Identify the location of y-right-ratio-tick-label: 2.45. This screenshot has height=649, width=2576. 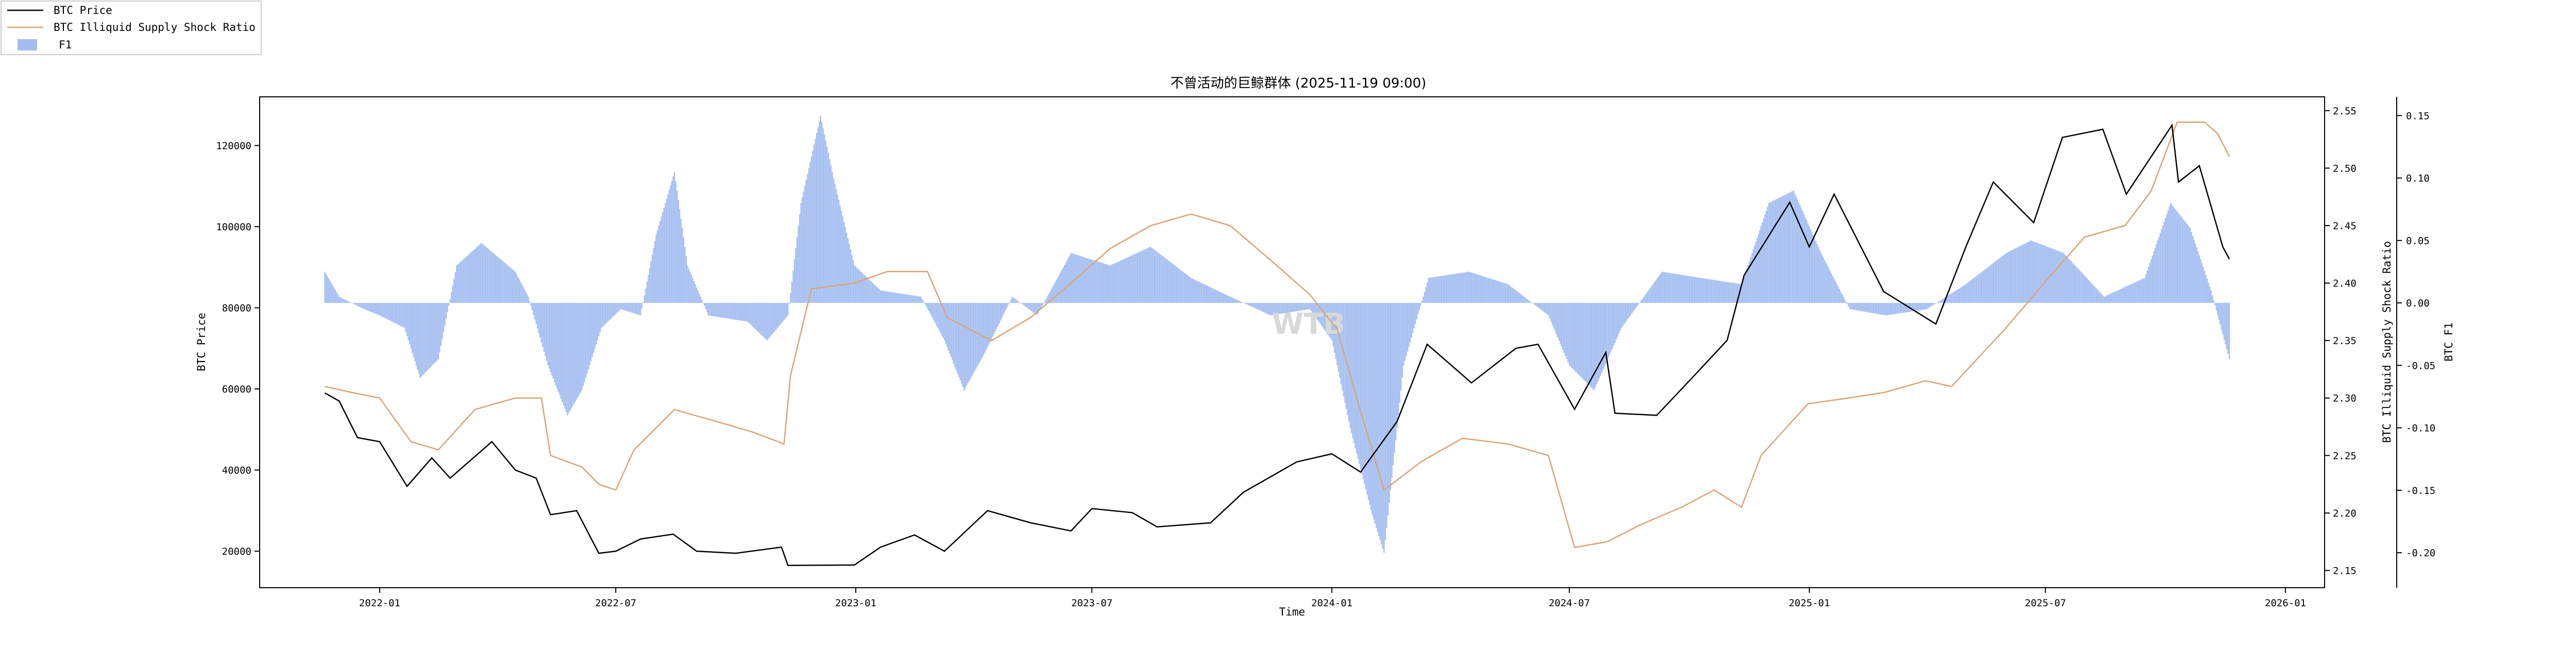
(2345, 226).